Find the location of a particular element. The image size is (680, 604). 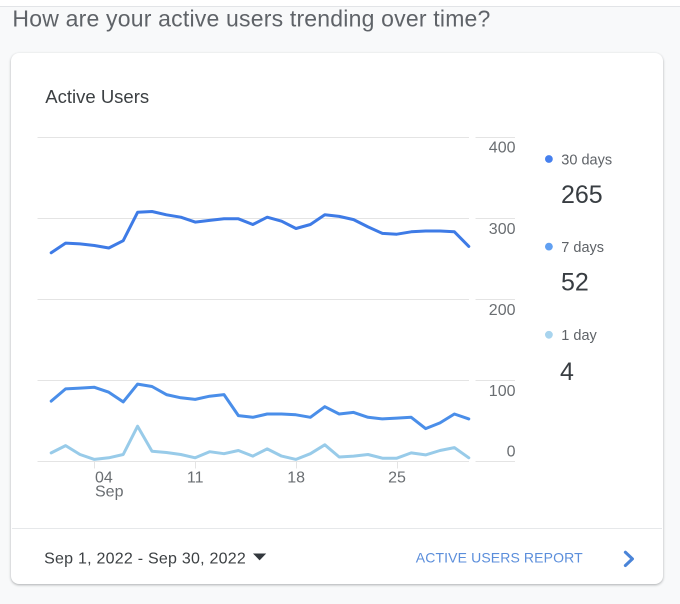

svg-text: 11 is located at coordinates (195, 478).